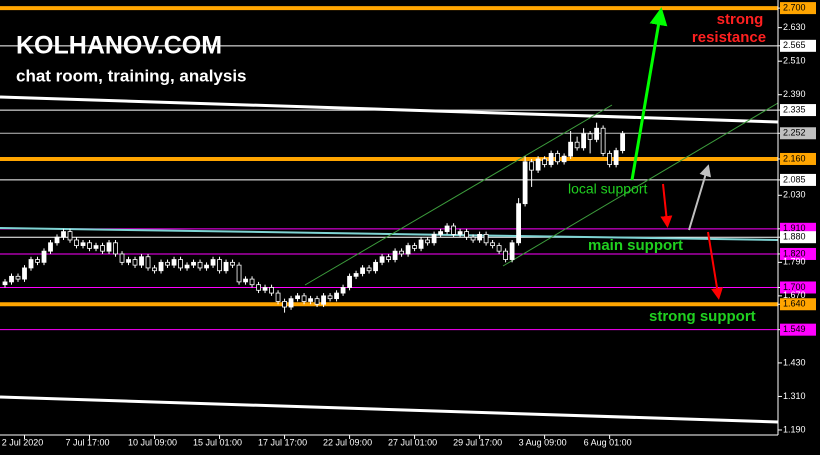 This screenshot has height=455, width=820. I want to click on chart-title: KOLHANOV.COM, so click(119, 46).